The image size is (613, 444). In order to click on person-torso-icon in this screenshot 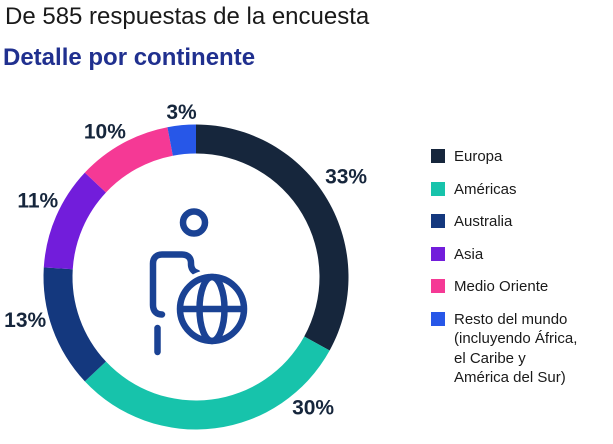, I will do `click(175, 284)`.